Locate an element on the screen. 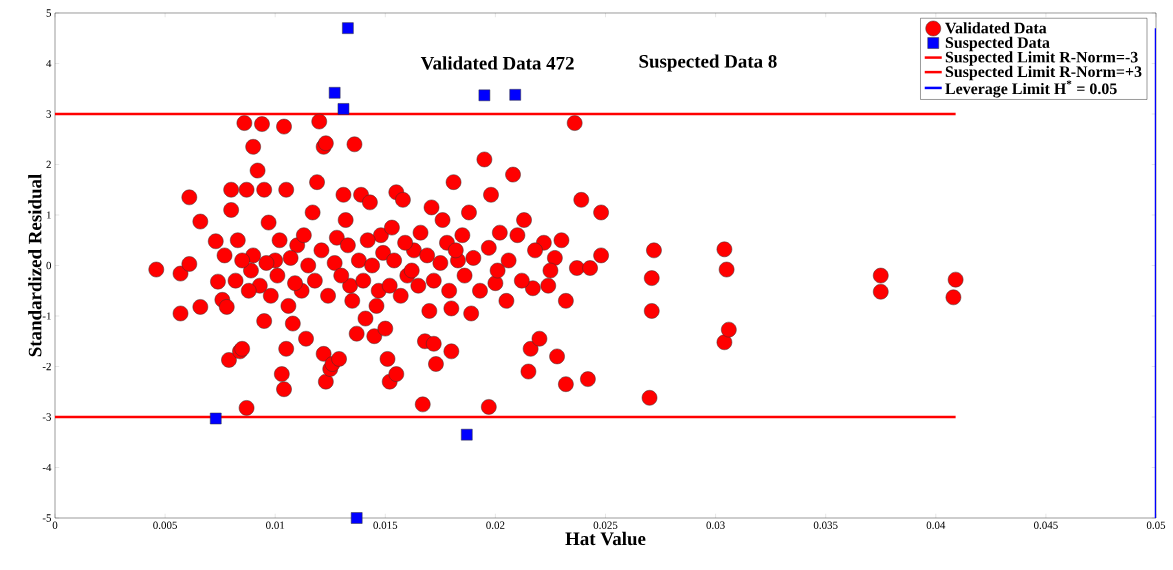 The height and width of the screenshot is (570, 1173). x-tick-label: 0.045 is located at coordinates (1046, 525).